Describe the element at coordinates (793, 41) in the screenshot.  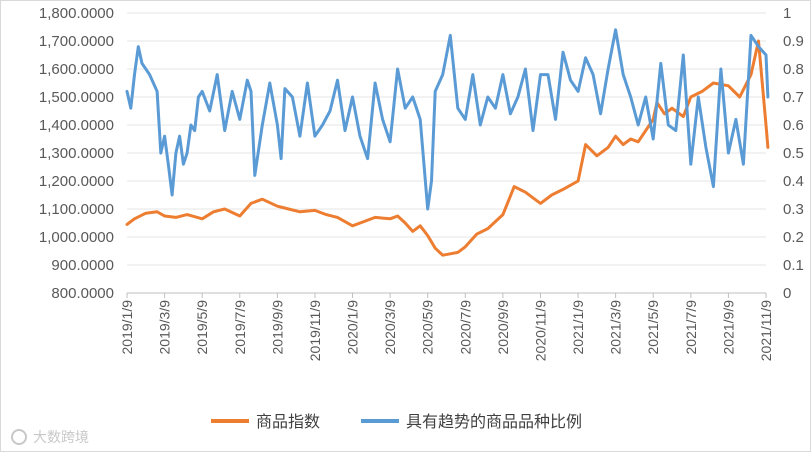
I see `y-right-tick-label: 0.9` at that location.